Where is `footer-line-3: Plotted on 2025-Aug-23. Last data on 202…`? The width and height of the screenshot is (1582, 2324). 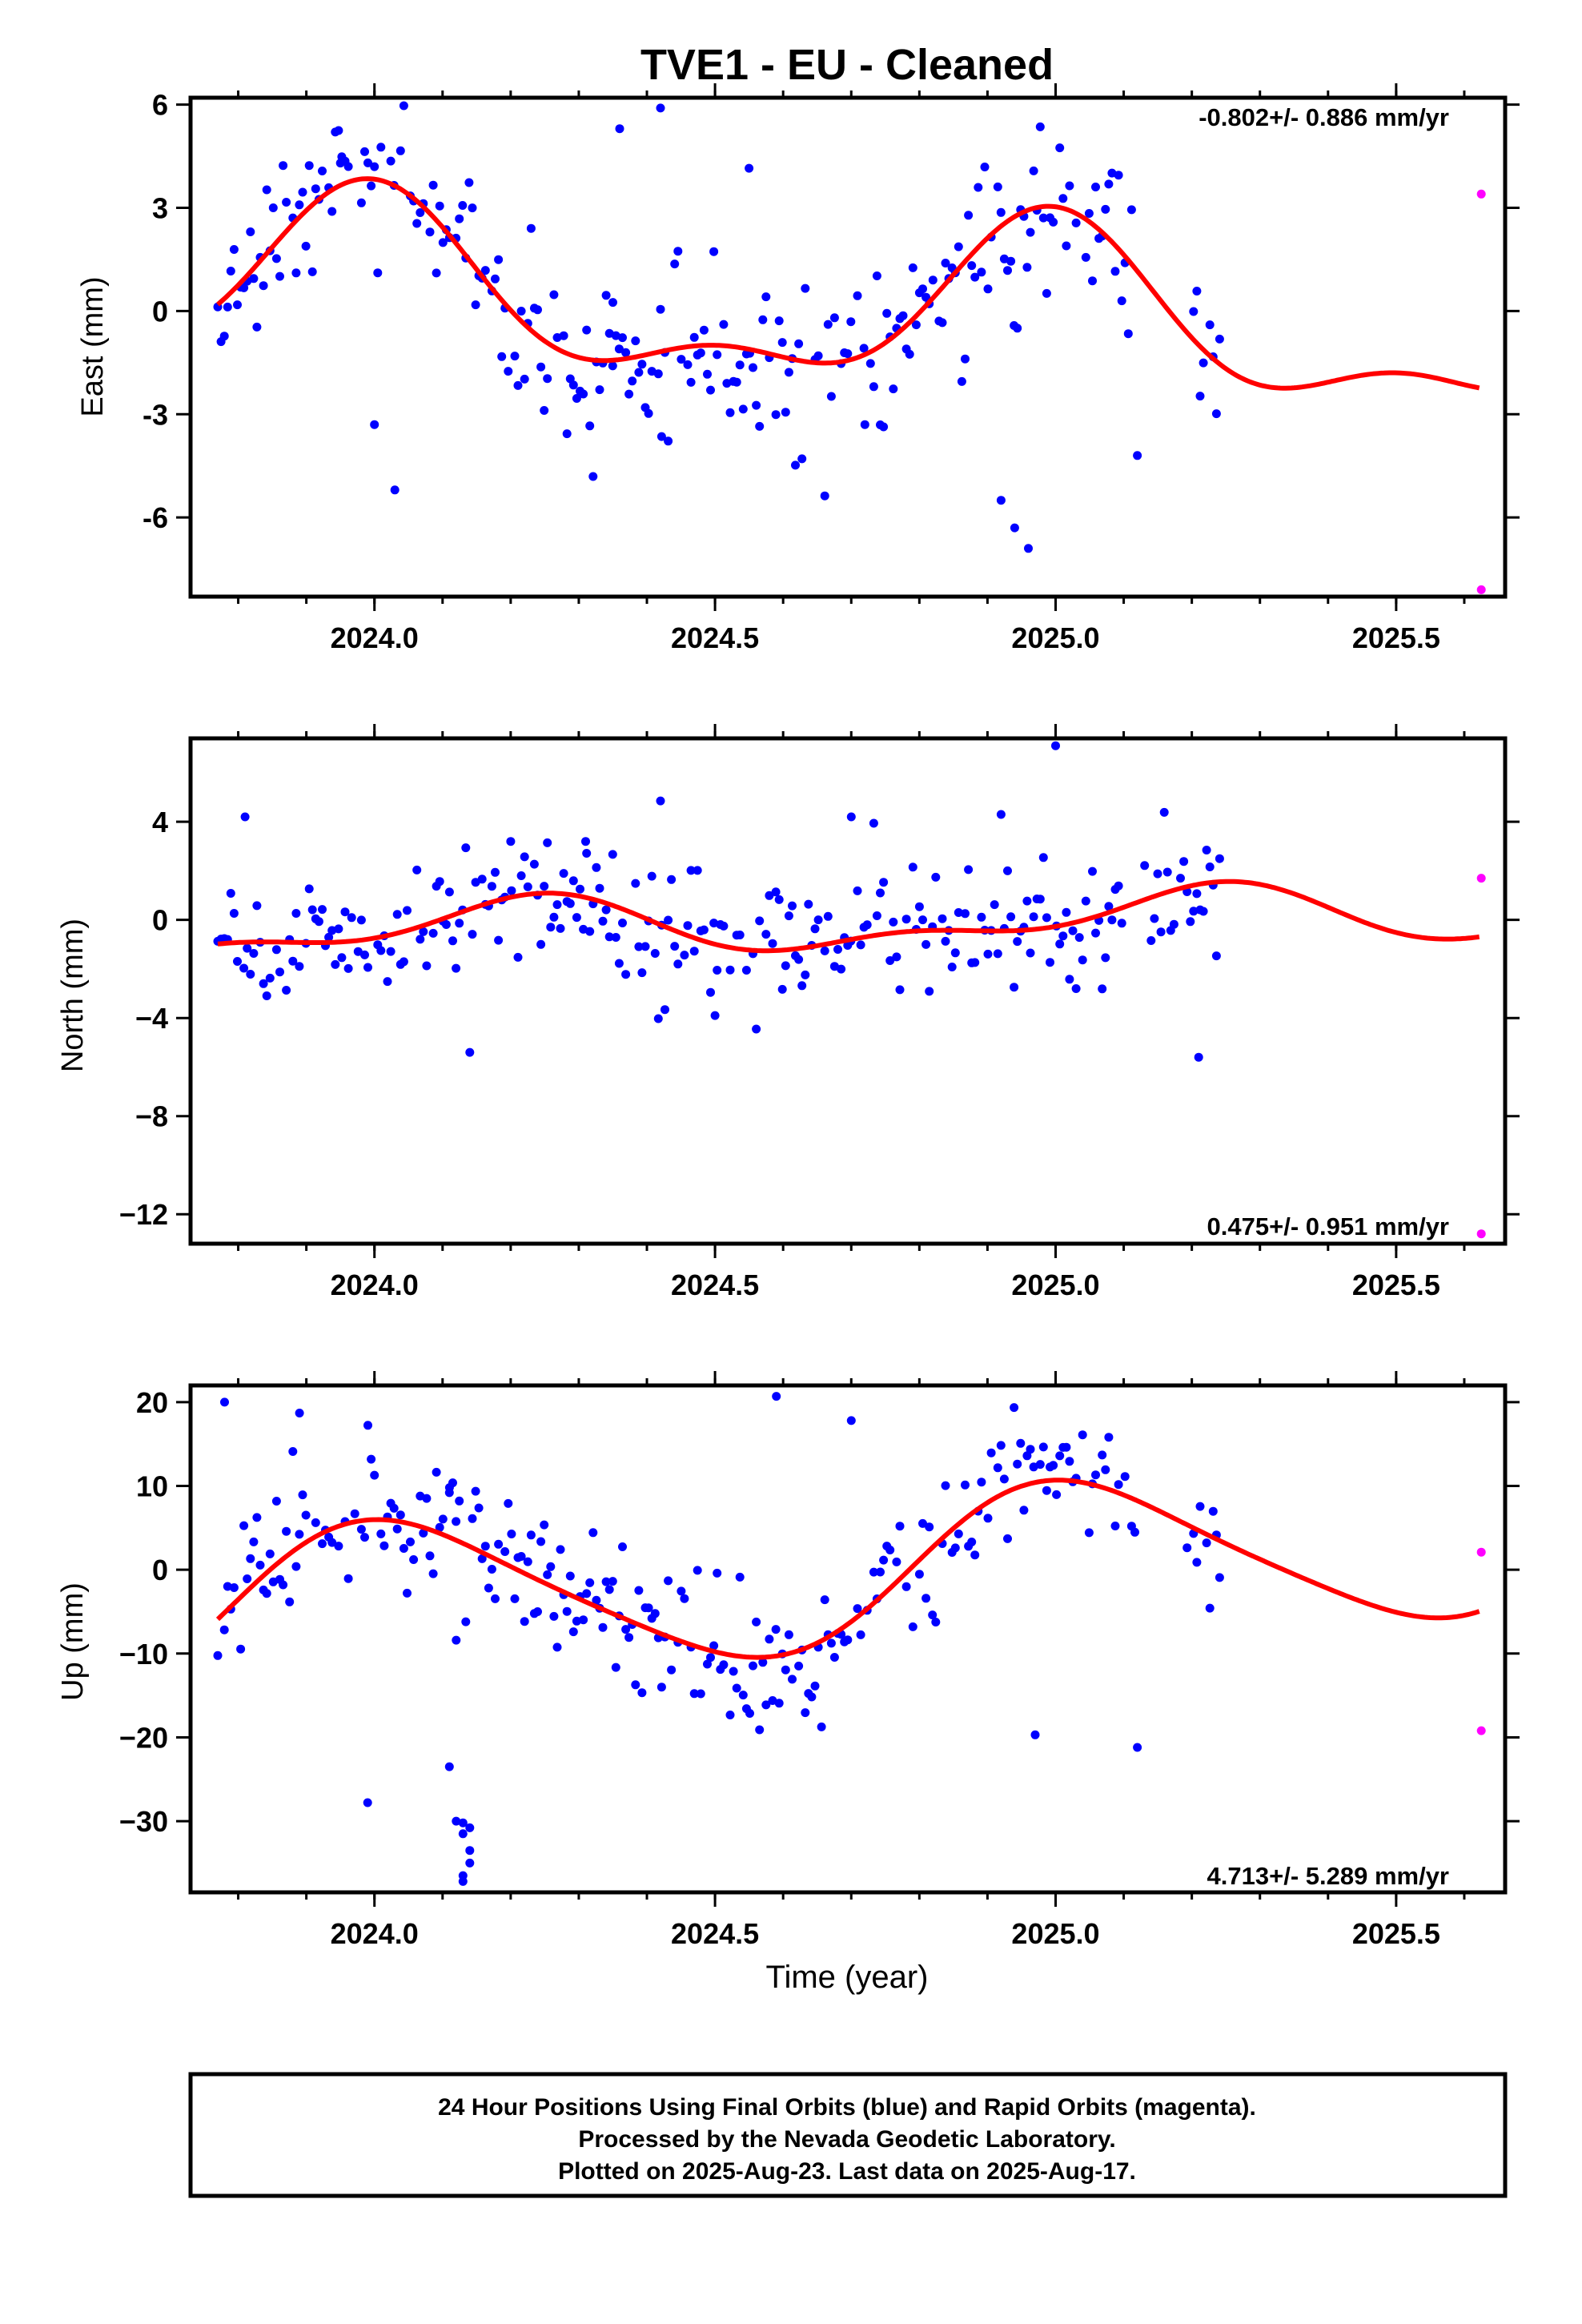 footer-line-3: Plotted on 2025-Aug-23. Last data on 202… is located at coordinates (847, 2171).